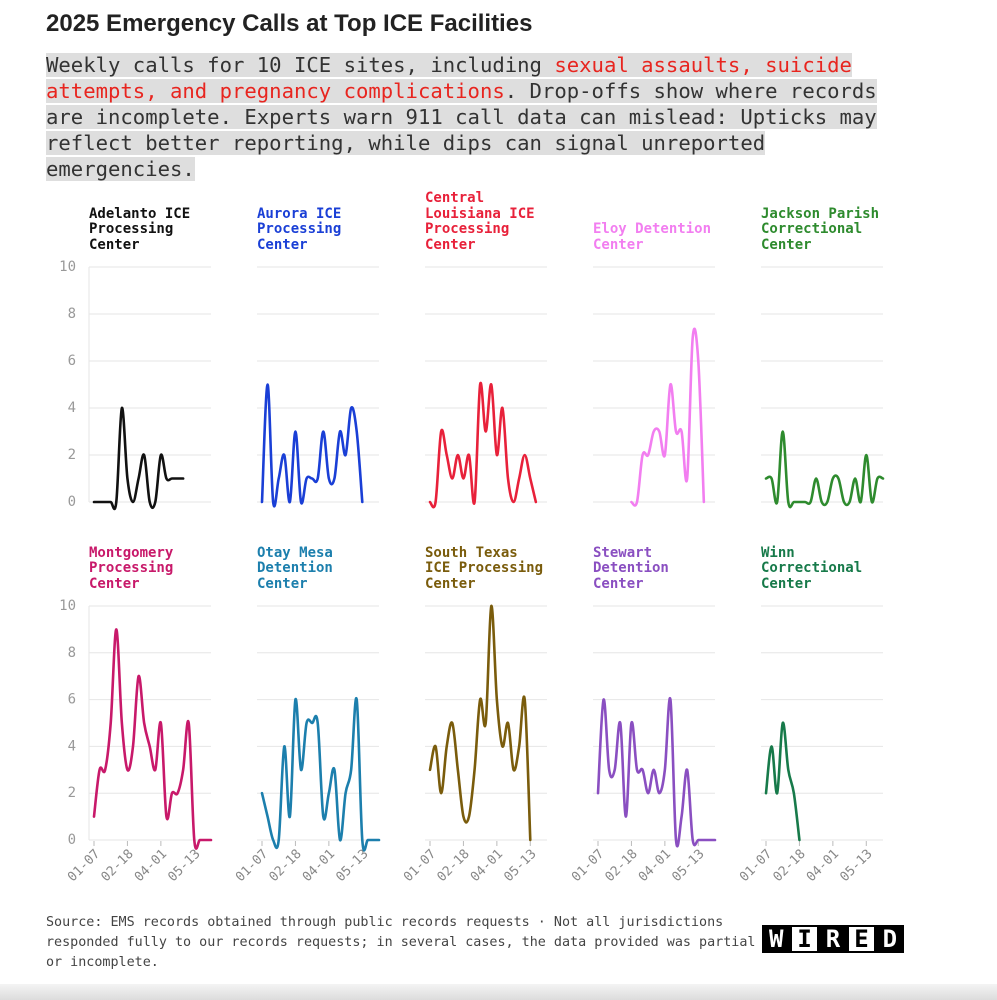 This screenshot has height=1000, width=997. I want to click on panel-title-box: Stewart Detention Center, so click(656, 560).